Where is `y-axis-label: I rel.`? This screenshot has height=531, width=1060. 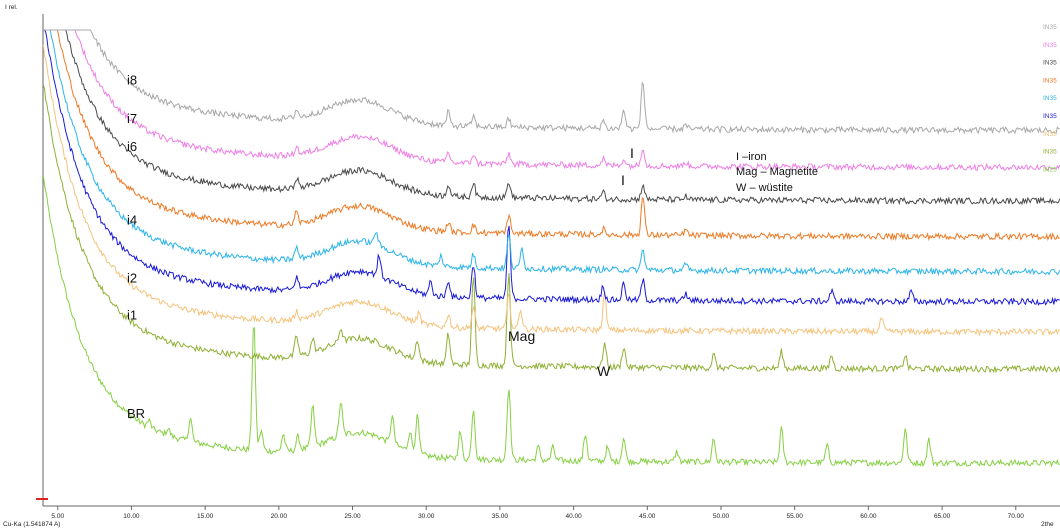
y-axis-label: I rel. is located at coordinates (11, 7).